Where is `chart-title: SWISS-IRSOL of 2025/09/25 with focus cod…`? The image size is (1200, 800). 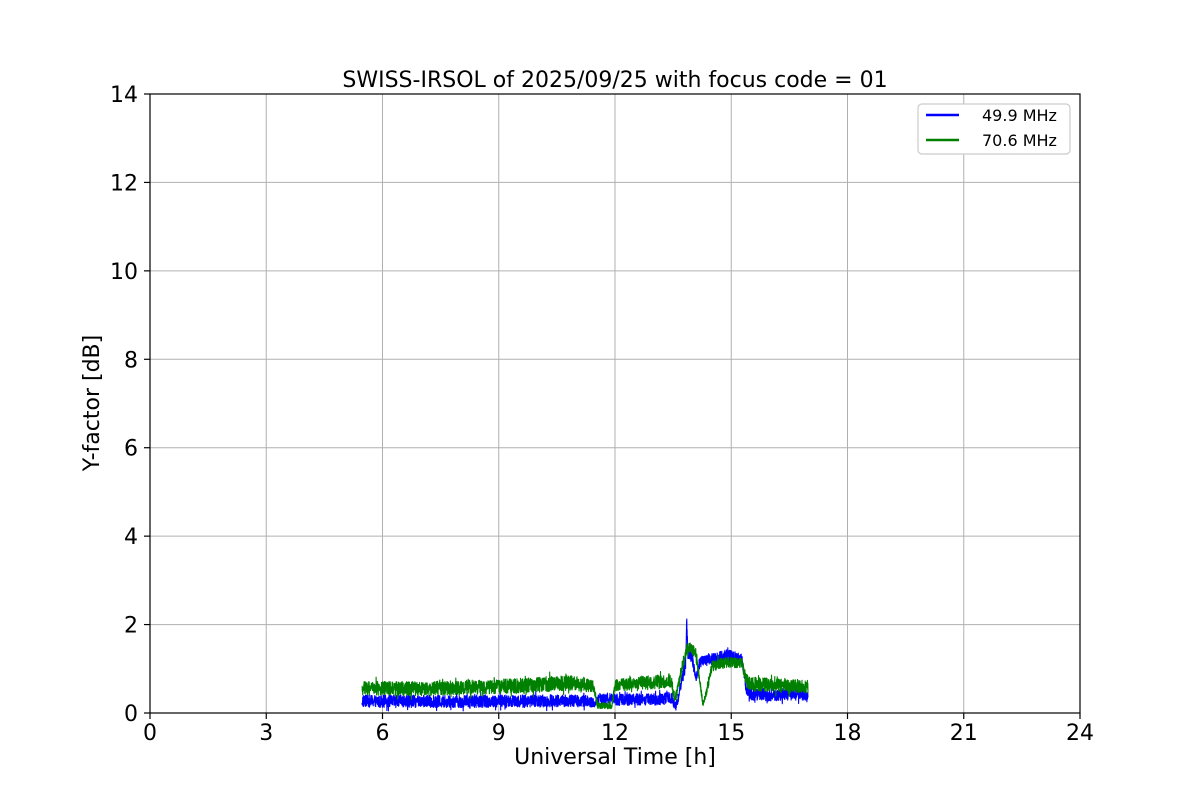 chart-title: SWISS-IRSOL of 2025/09/25 with focus cod… is located at coordinates (614, 80).